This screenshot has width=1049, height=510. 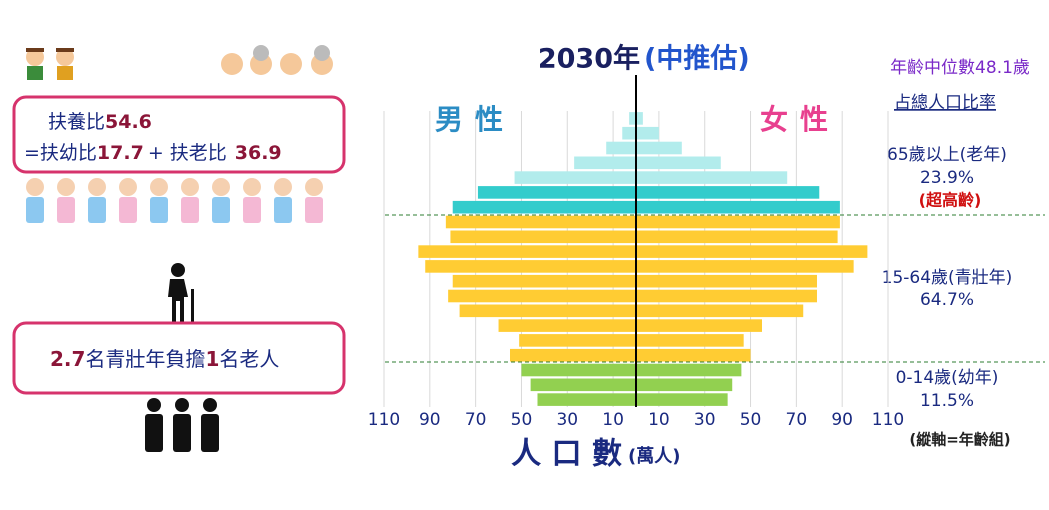 What do you see at coordinates (76, 122) in the screenshot?
I see `label: 扶養比` at bounding box center [76, 122].